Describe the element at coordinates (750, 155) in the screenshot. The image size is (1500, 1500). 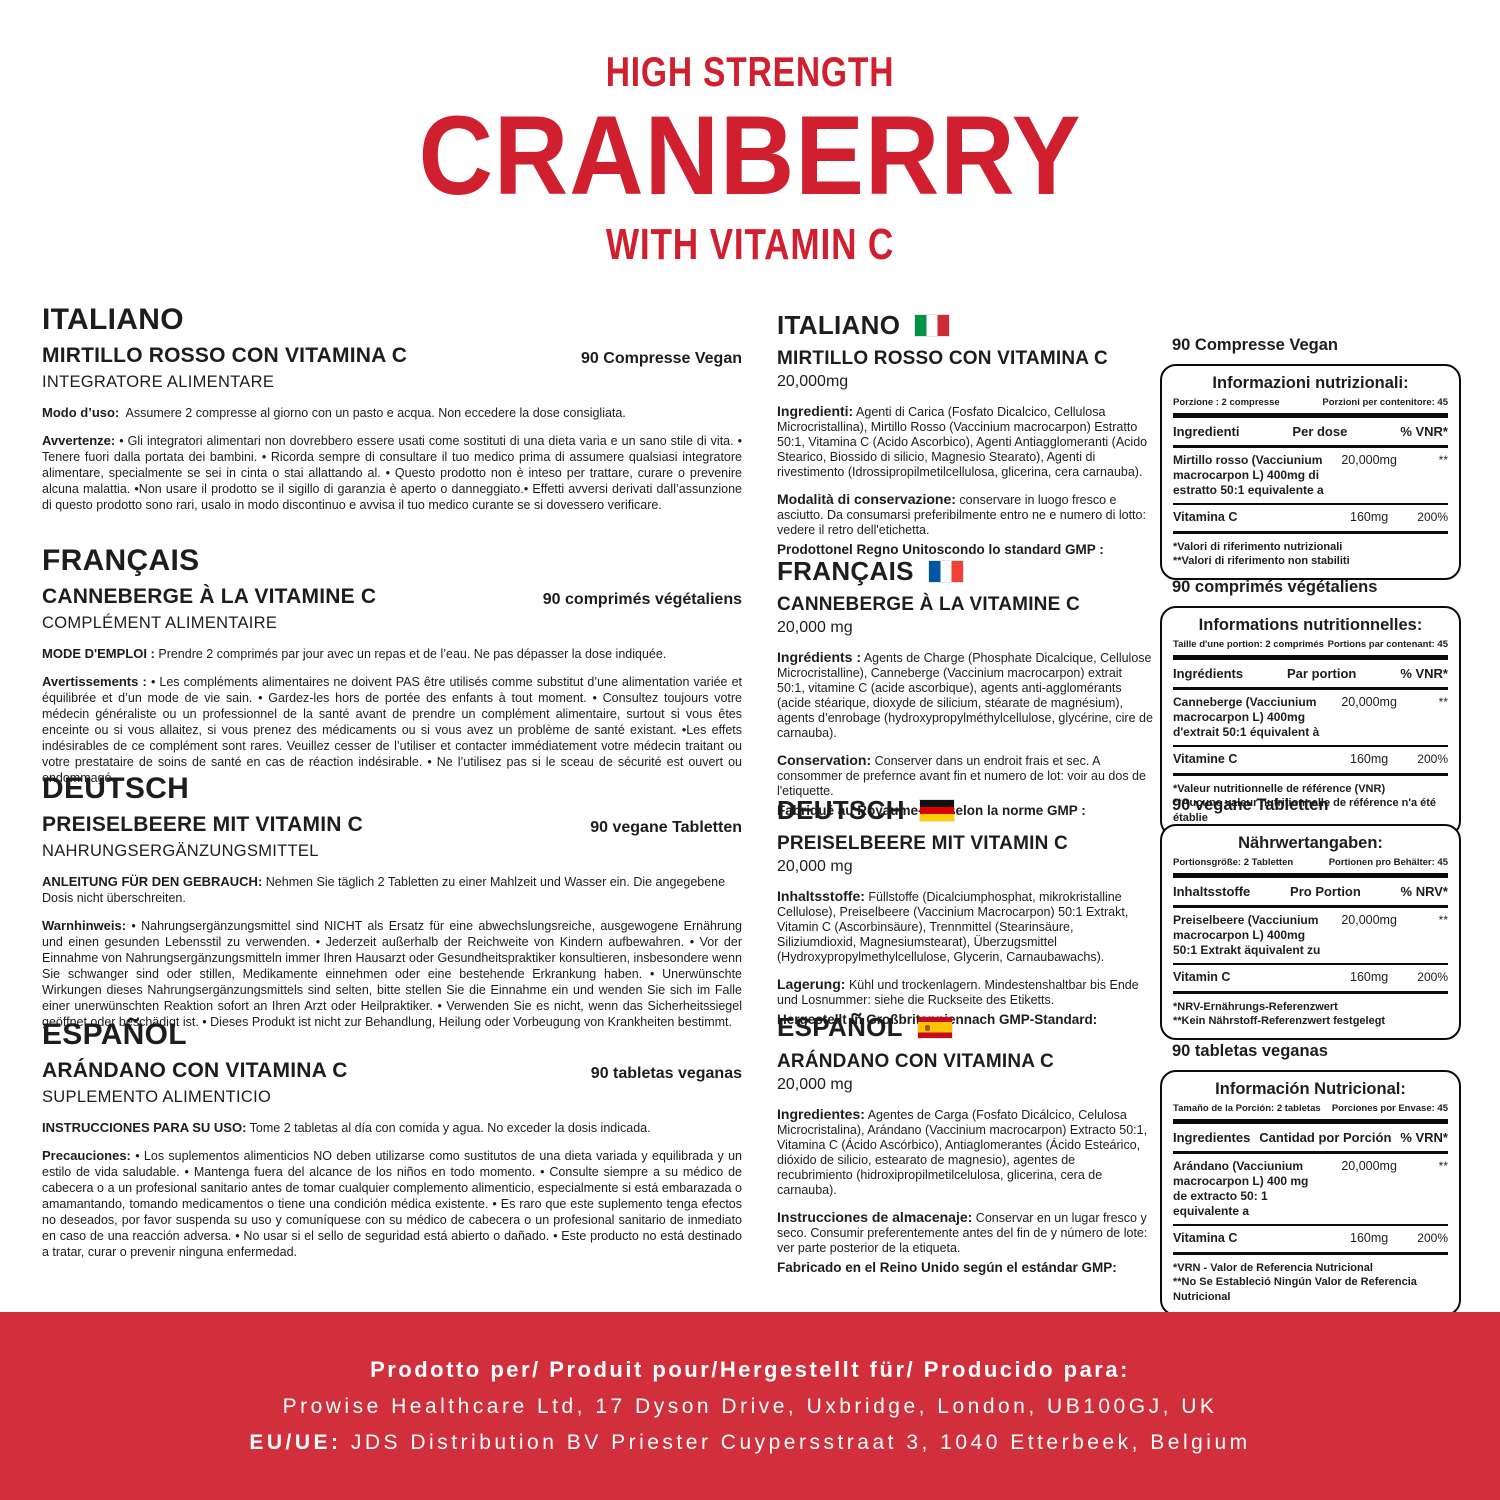
I see `product-title: CRANBERRY` at that location.